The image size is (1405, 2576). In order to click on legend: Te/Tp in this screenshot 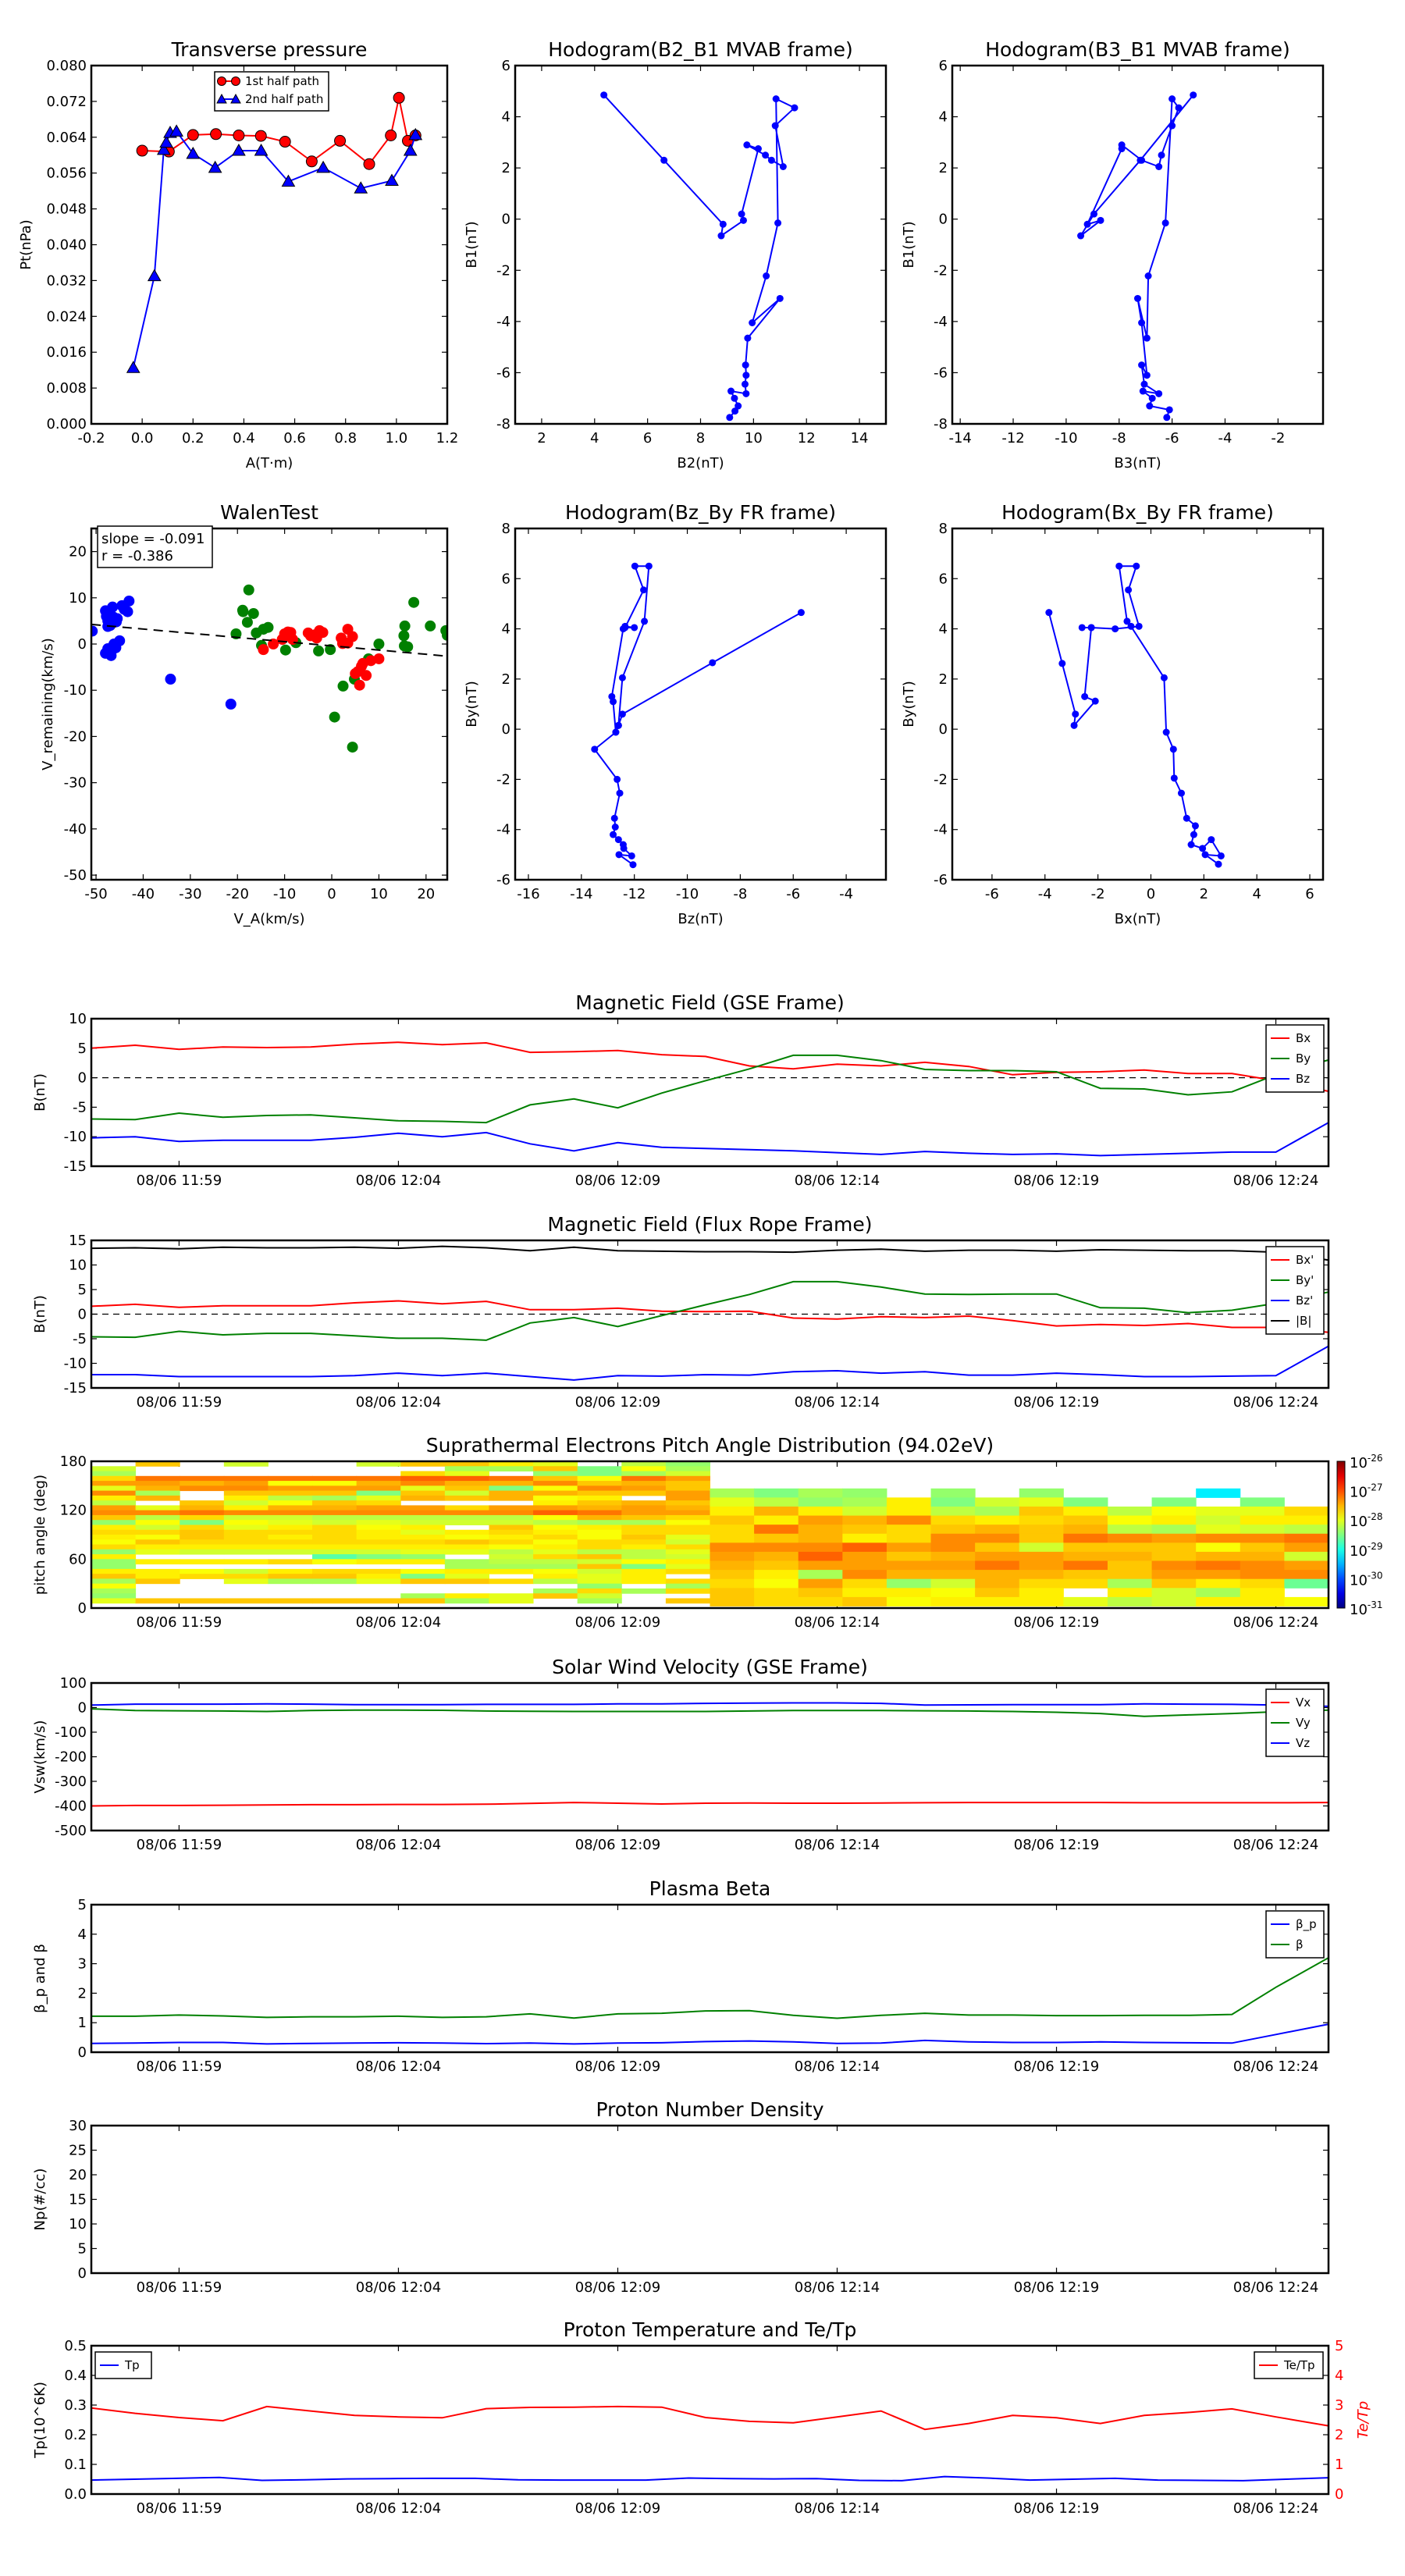, I will do `click(1289, 2365)`.